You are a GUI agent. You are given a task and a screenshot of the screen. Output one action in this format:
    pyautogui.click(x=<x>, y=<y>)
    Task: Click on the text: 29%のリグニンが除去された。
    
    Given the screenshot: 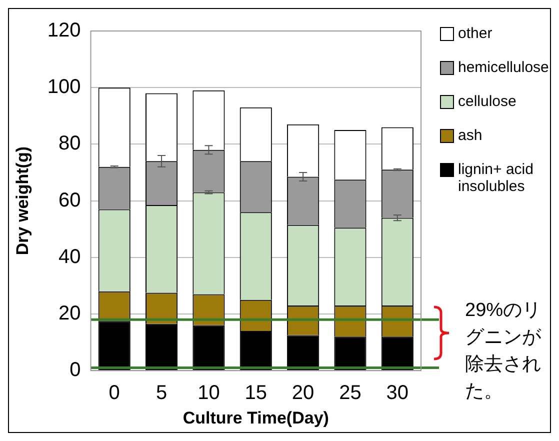 What is the action you would take?
    pyautogui.click(x=503, y=351)
    